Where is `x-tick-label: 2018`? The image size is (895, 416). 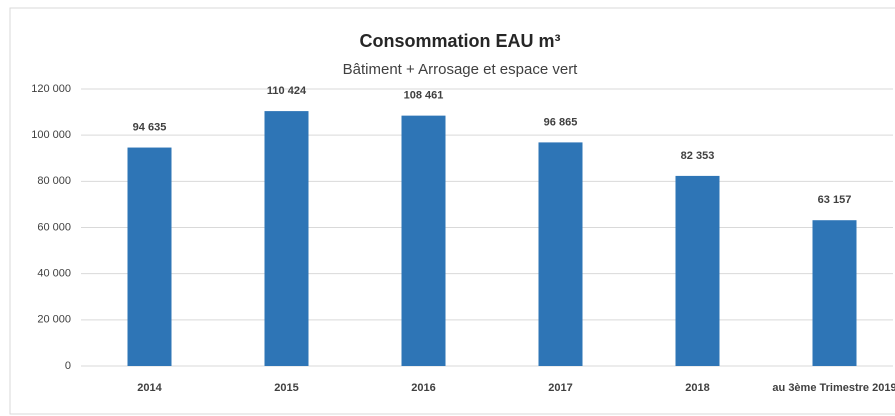
x-tick-label: 2018 is located at coordinates (697, 388).